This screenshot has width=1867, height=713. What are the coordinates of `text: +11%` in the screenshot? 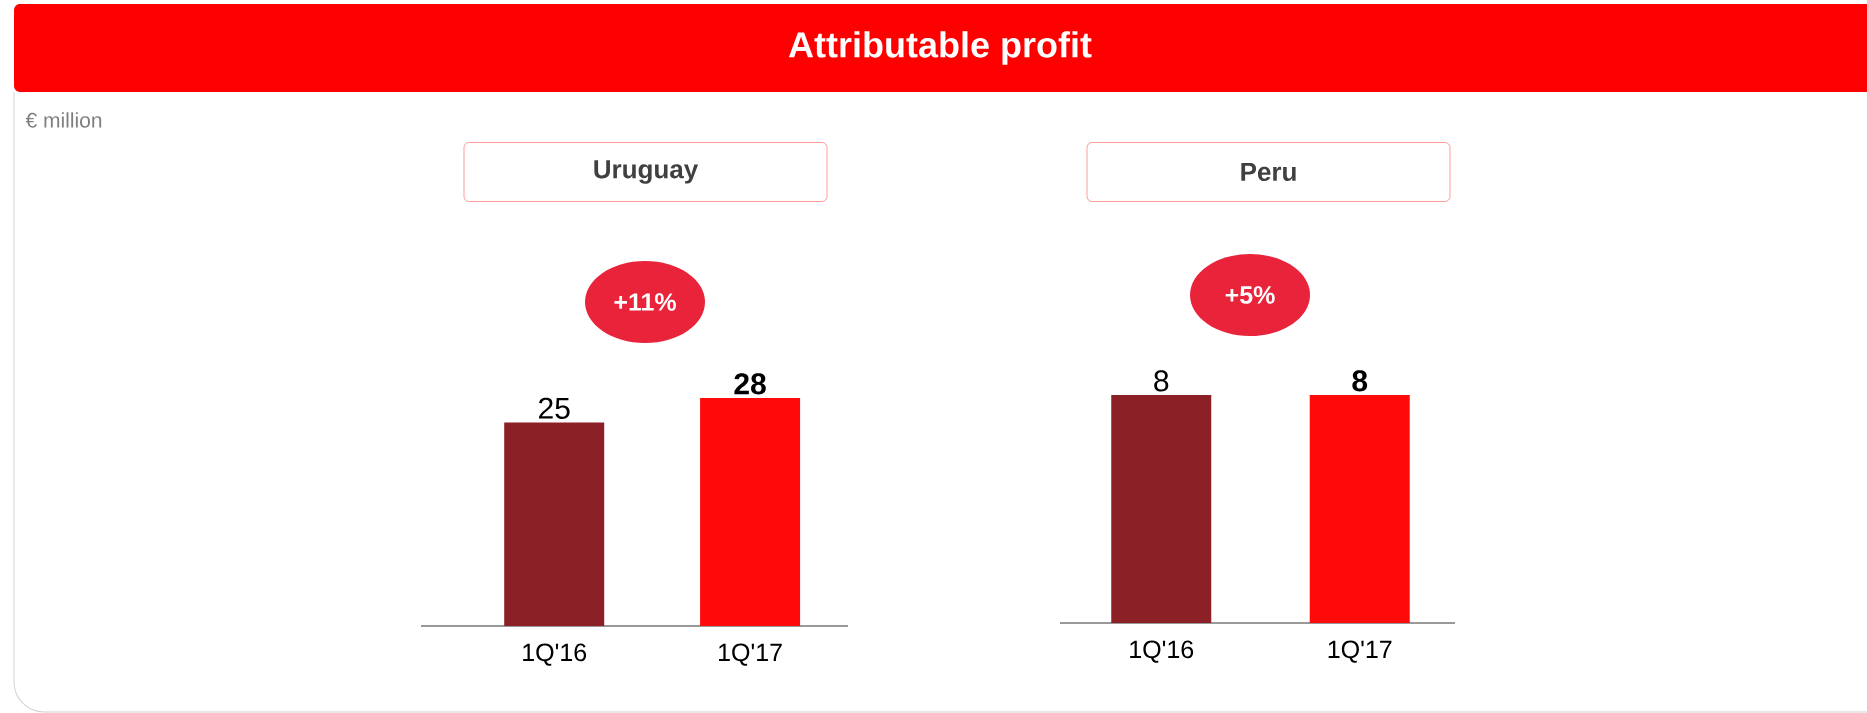 It's located at (645, 302).